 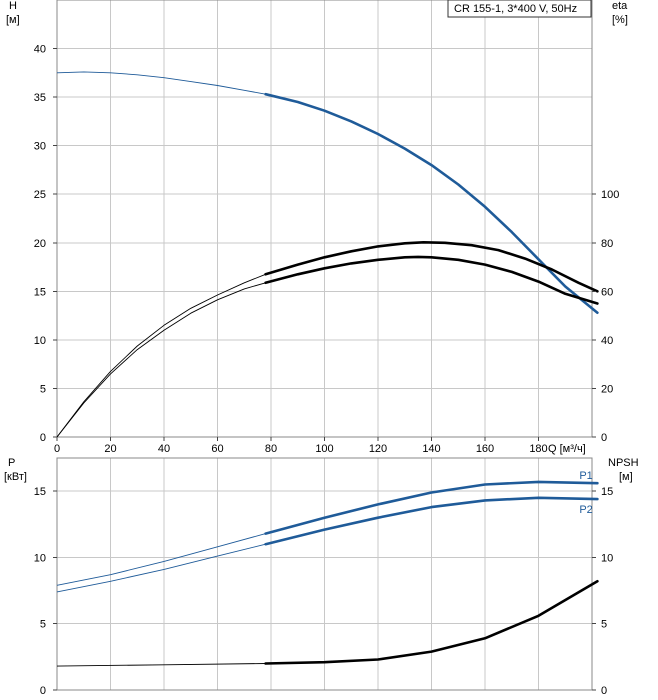 What do you see at coordinates (40, 147) in the screenshot?
I see `top-left-tick-label: 30` at bounding box center [40, 147].